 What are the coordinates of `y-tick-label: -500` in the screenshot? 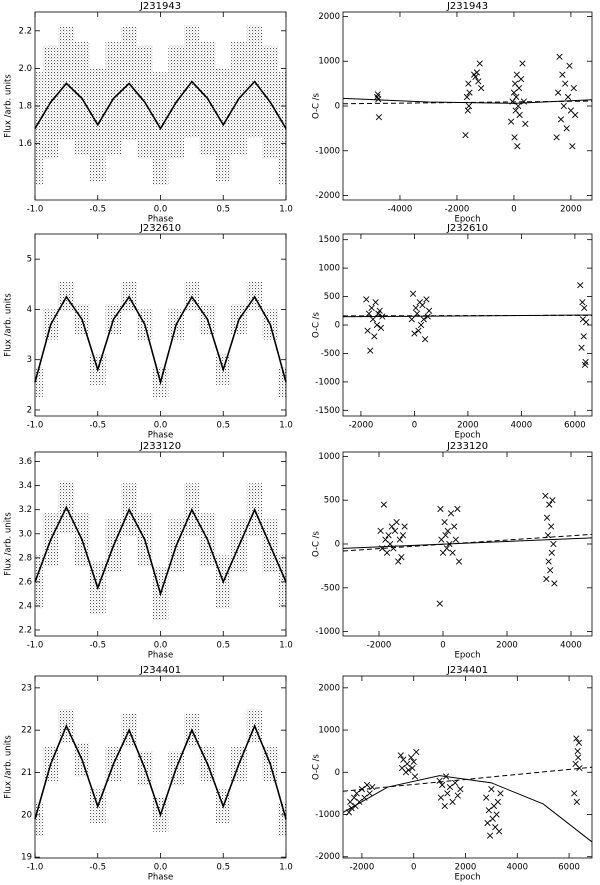 It's located at (330, 354).